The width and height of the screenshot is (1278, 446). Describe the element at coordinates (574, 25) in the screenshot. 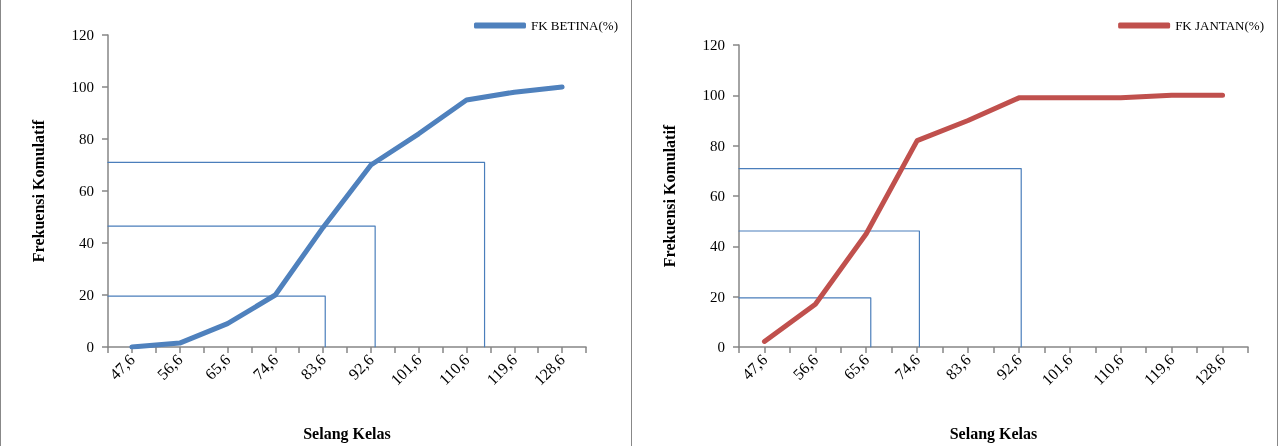

I see `legend-label: FK BETINA(%)` at that location.